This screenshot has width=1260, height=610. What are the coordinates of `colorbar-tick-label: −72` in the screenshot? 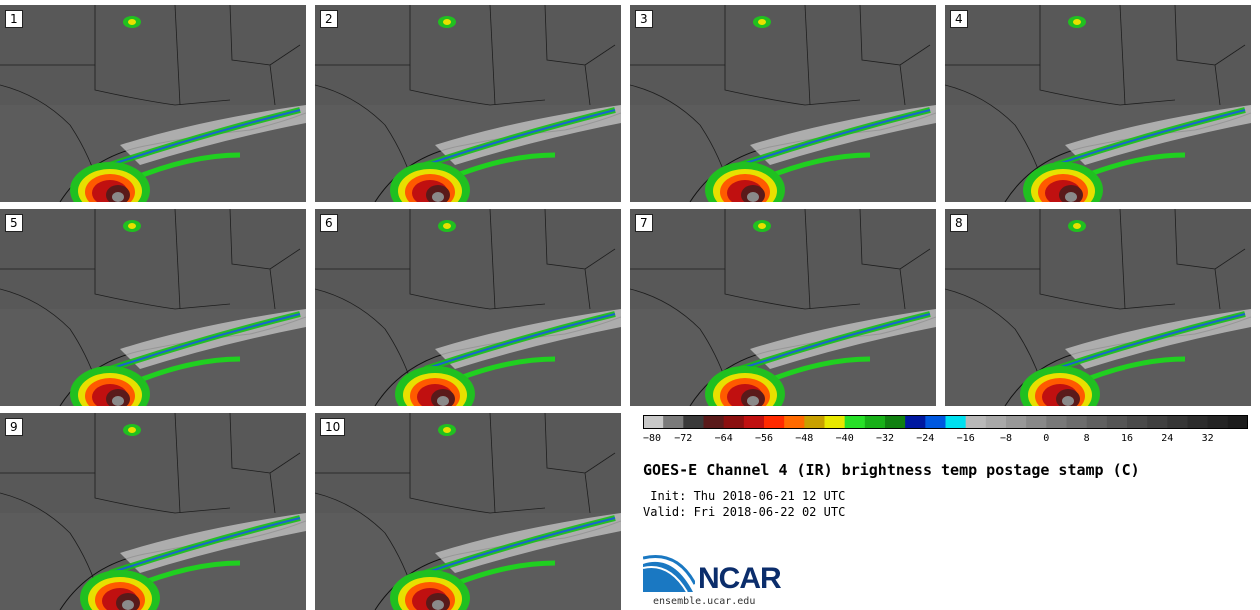 It's located at (683, 438).